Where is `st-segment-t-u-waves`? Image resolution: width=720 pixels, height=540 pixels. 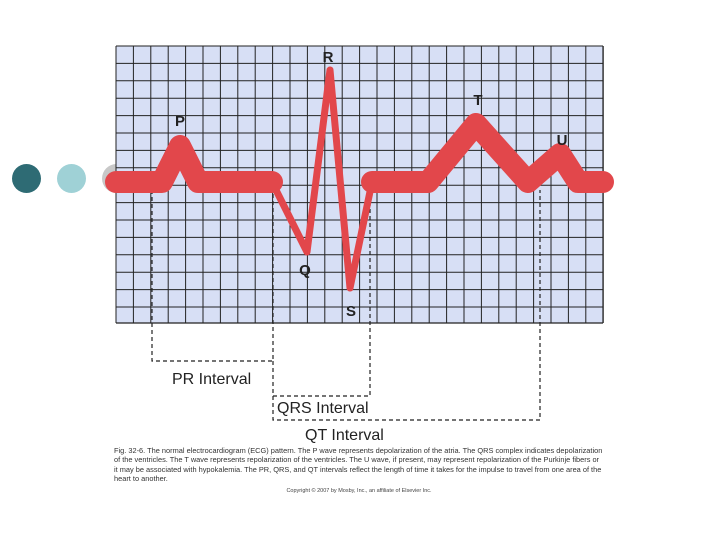 st-segment-t-u-waves is located at coordinates (487, 153).